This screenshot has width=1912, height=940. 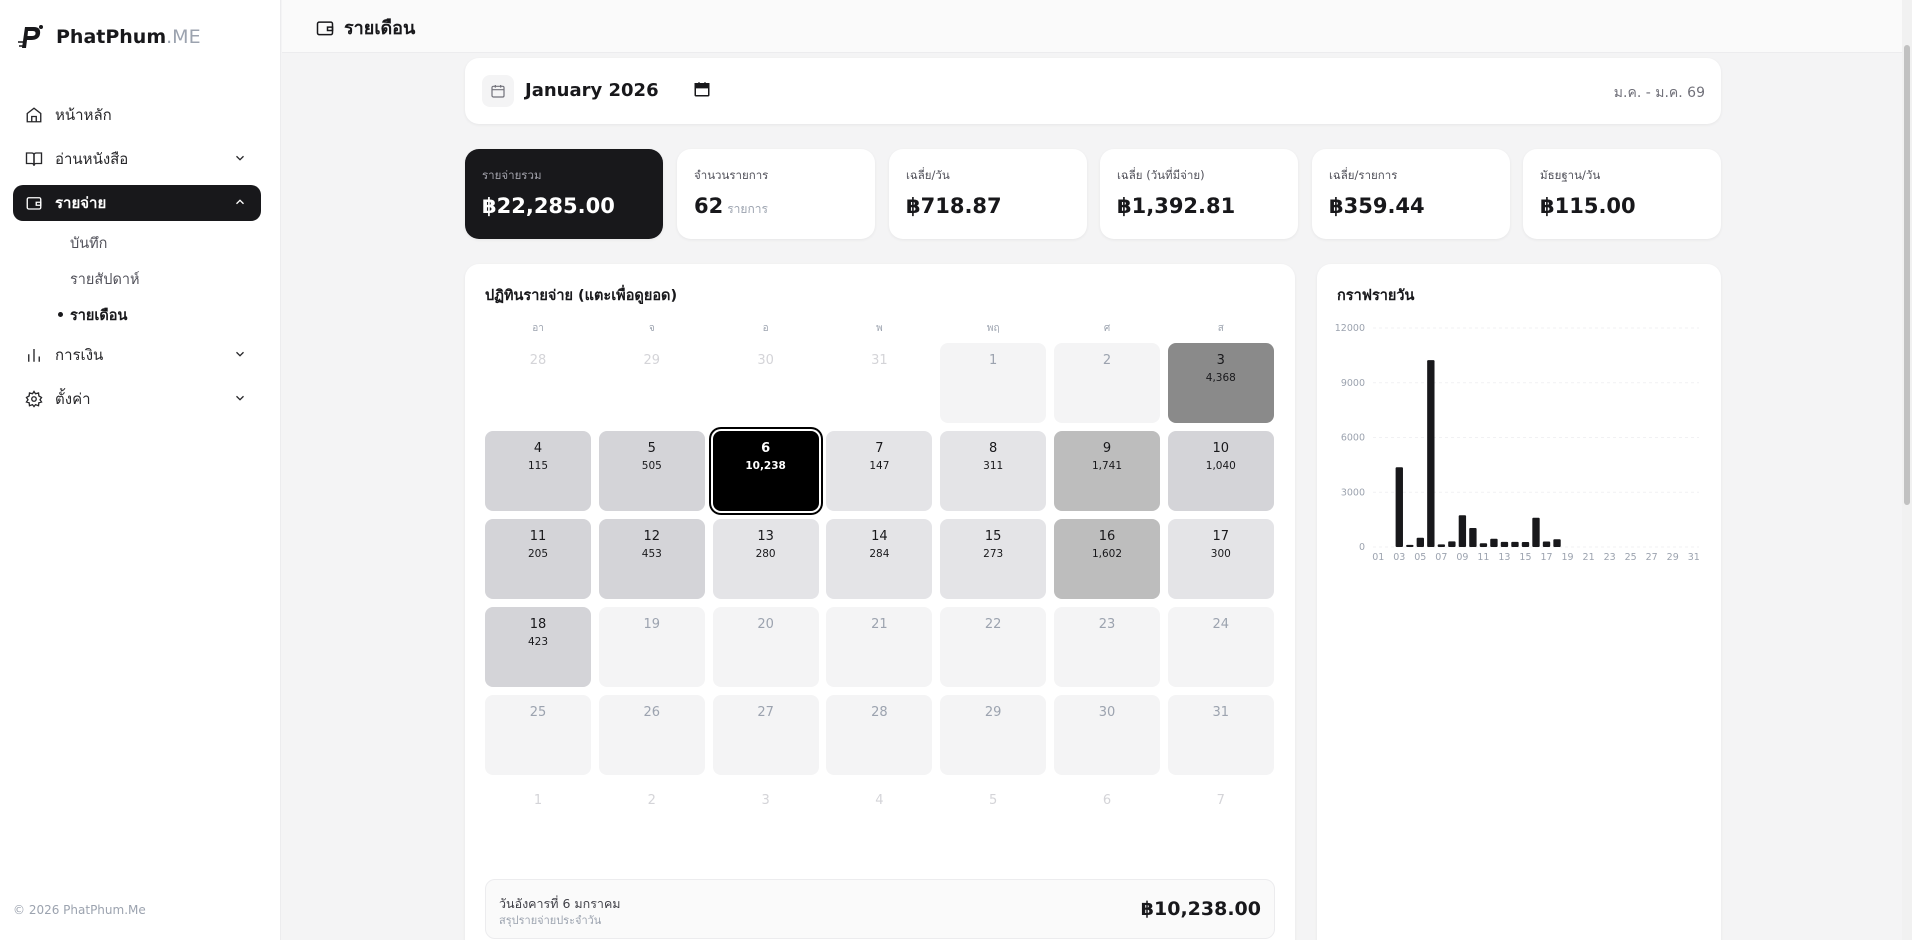 I want to click on calendar-day: 7 147, so click(x=879, y=471).